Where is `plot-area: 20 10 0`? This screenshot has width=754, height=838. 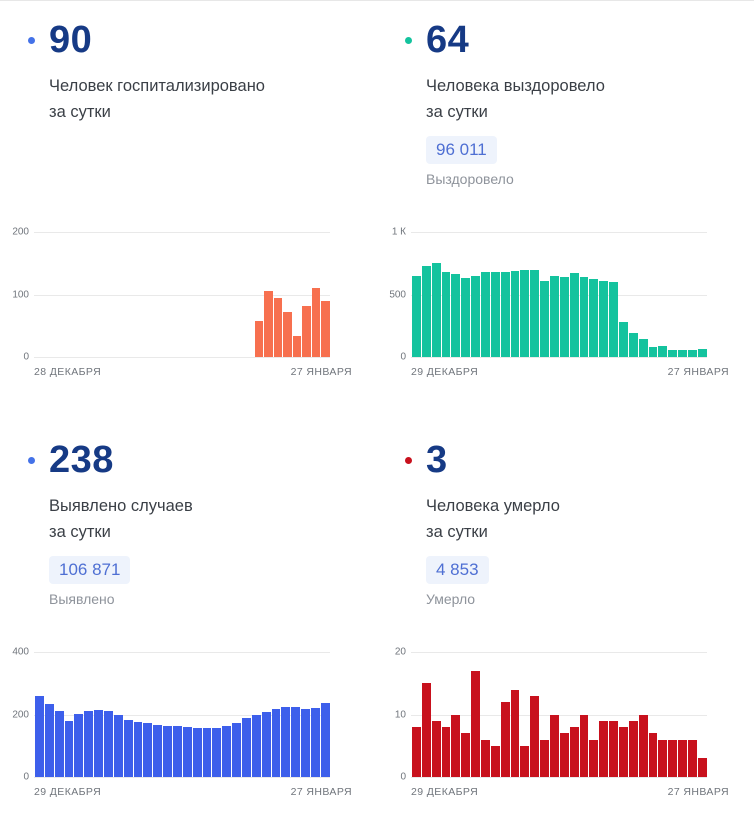 plot-area: 20 10 0 is located at coordinates (551, 715).